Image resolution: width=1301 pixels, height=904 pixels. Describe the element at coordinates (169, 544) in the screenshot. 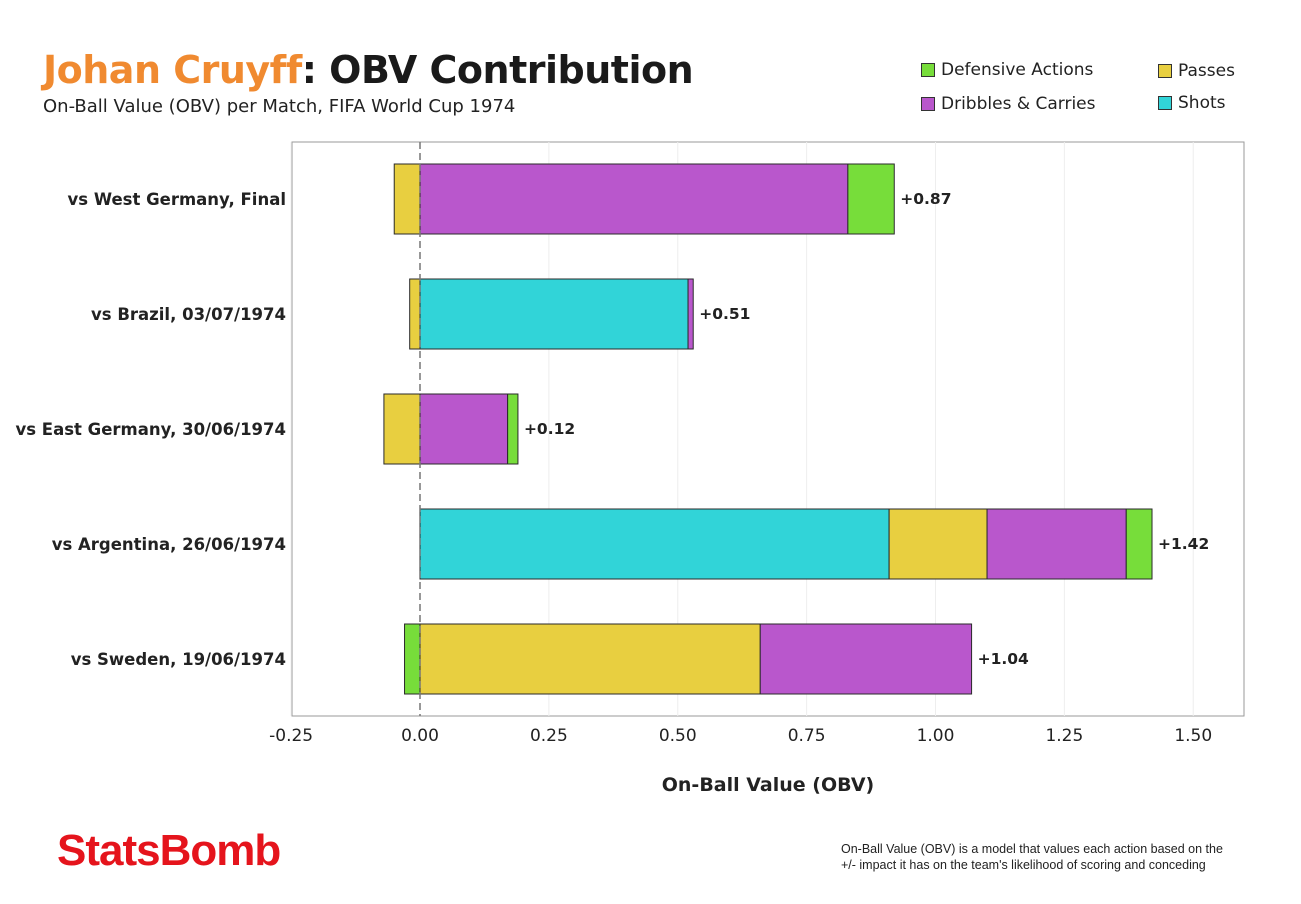

I see `y-category-label: vs Argentina, 26/06/1974` at that location.